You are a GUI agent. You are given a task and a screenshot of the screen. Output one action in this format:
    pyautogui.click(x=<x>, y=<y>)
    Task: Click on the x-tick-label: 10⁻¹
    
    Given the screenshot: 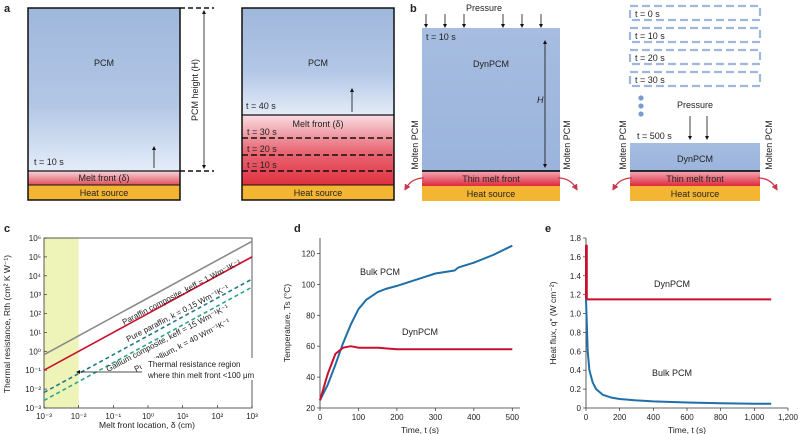 What is the action you would take?
    pyautogui.click(x=113, y=416)
    